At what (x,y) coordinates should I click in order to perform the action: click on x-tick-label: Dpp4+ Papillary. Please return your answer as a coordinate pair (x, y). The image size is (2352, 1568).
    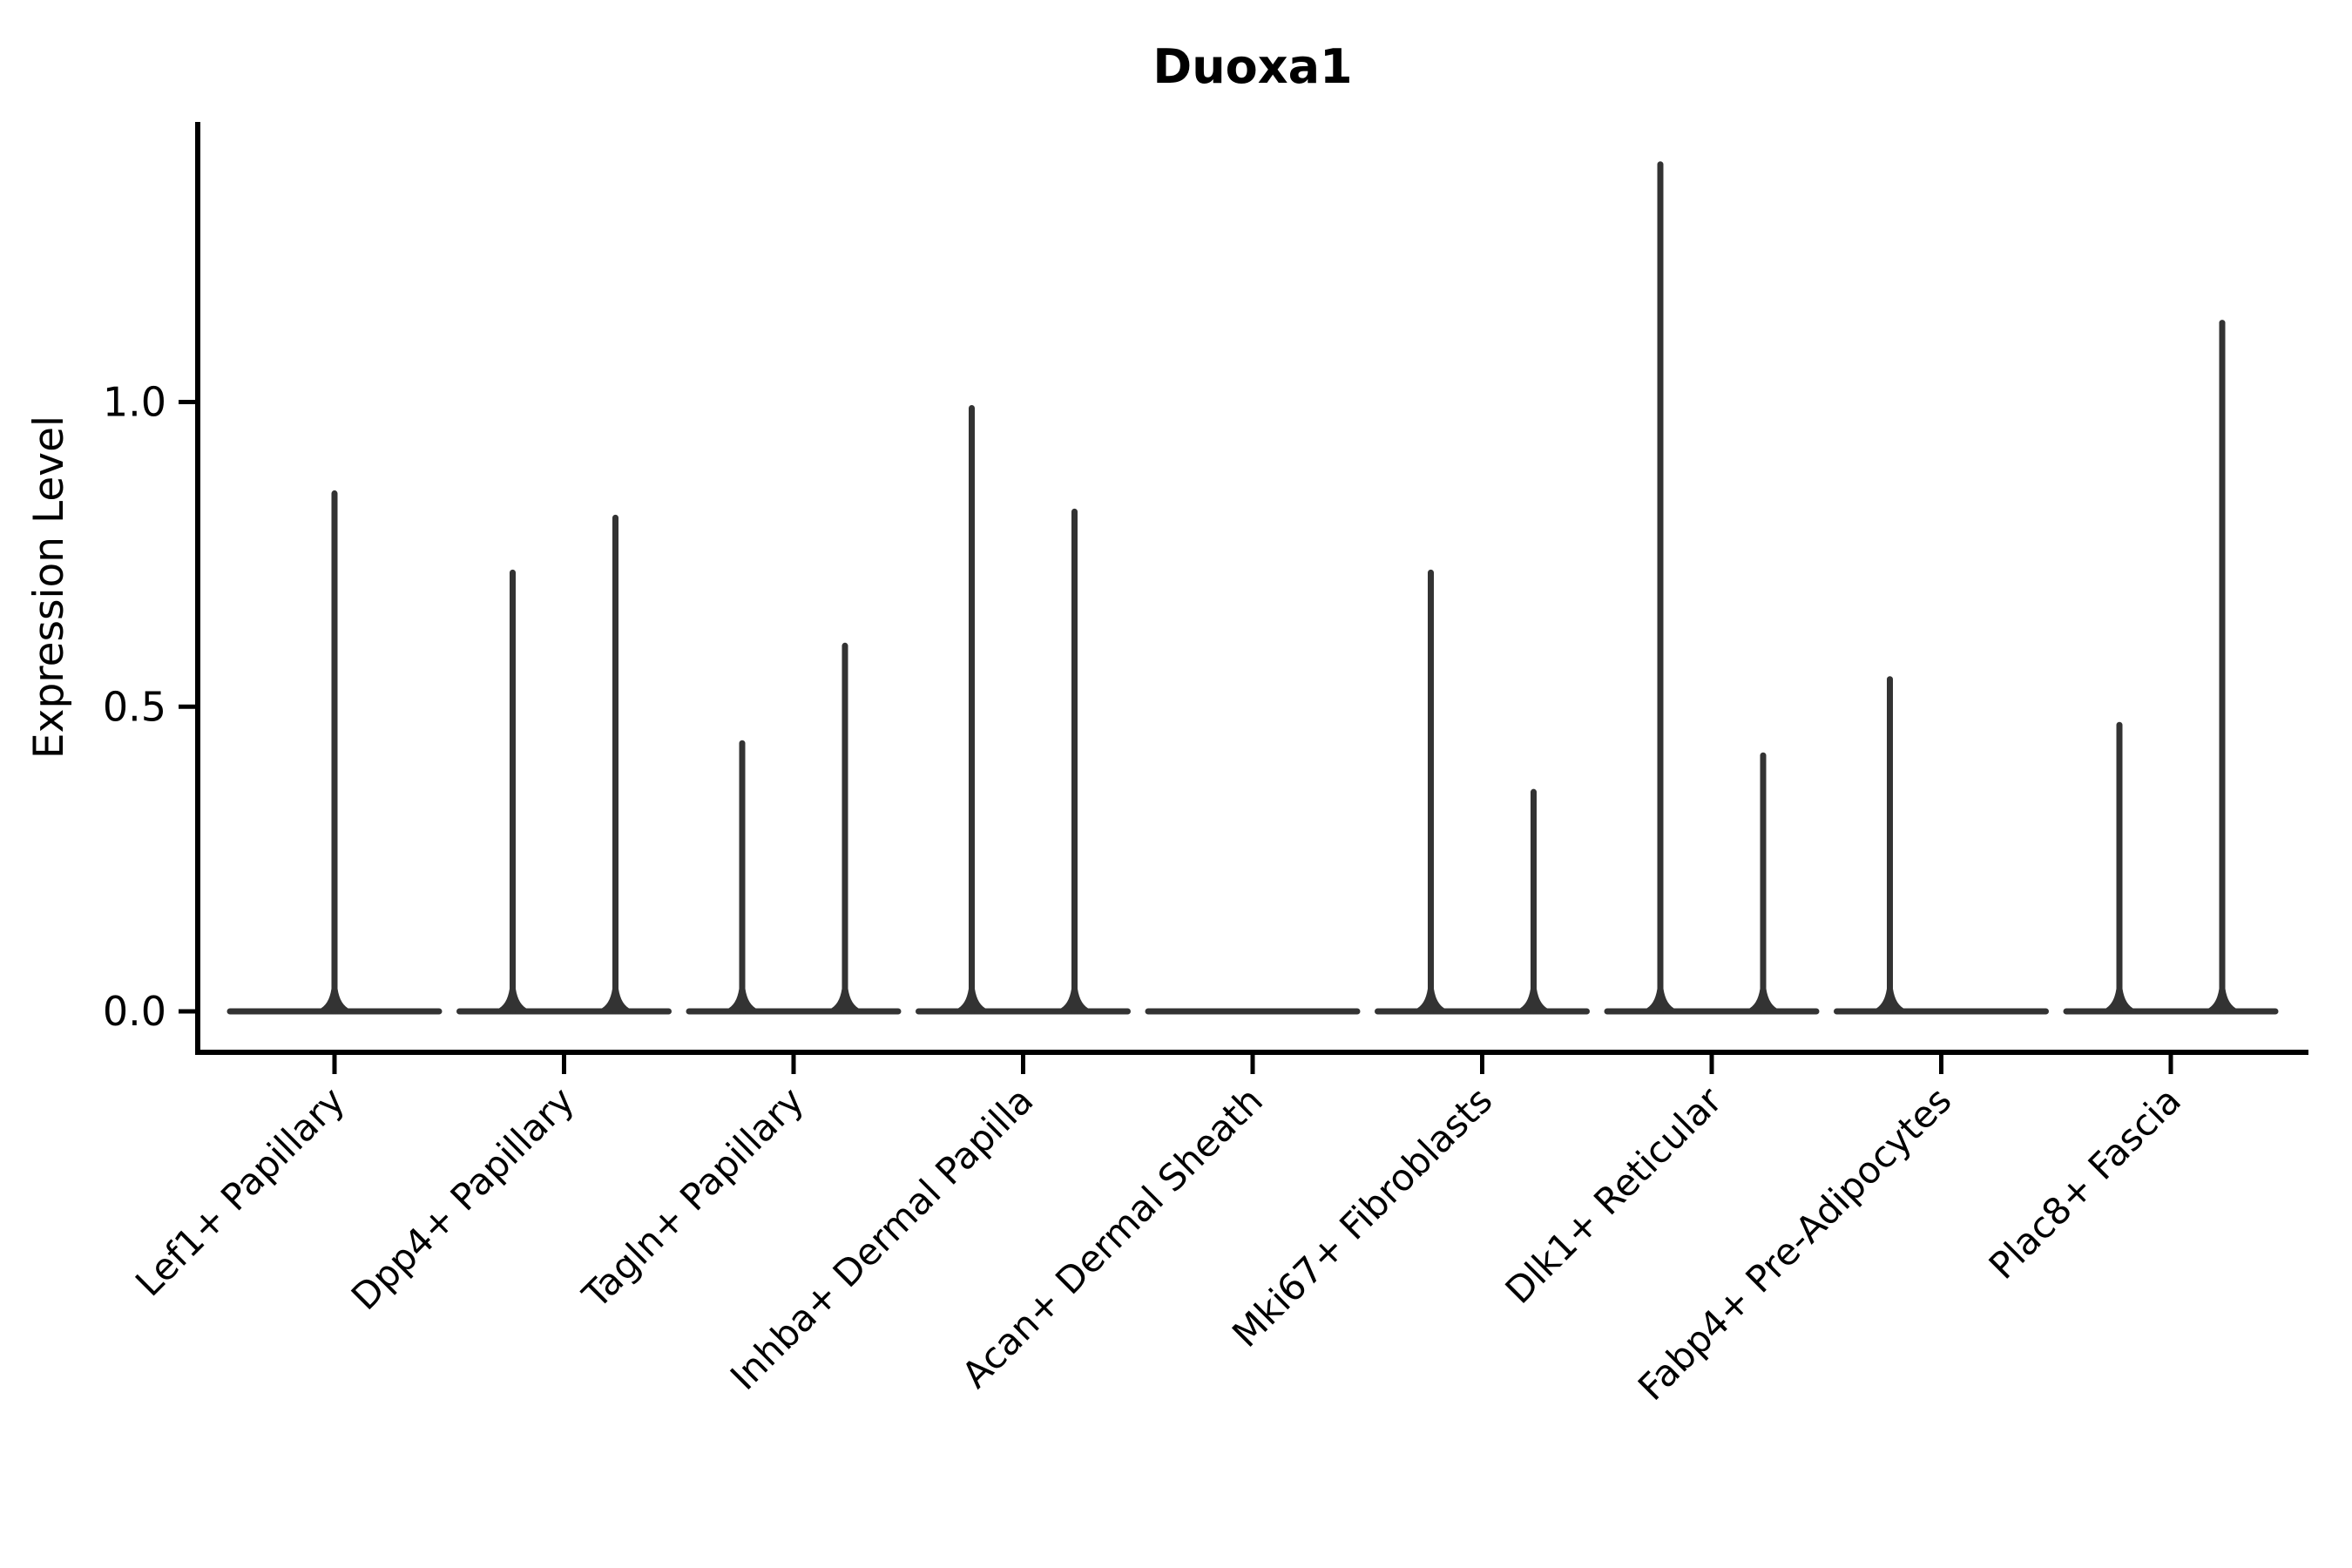
    Looking at the image, I should click on (463, 1198).